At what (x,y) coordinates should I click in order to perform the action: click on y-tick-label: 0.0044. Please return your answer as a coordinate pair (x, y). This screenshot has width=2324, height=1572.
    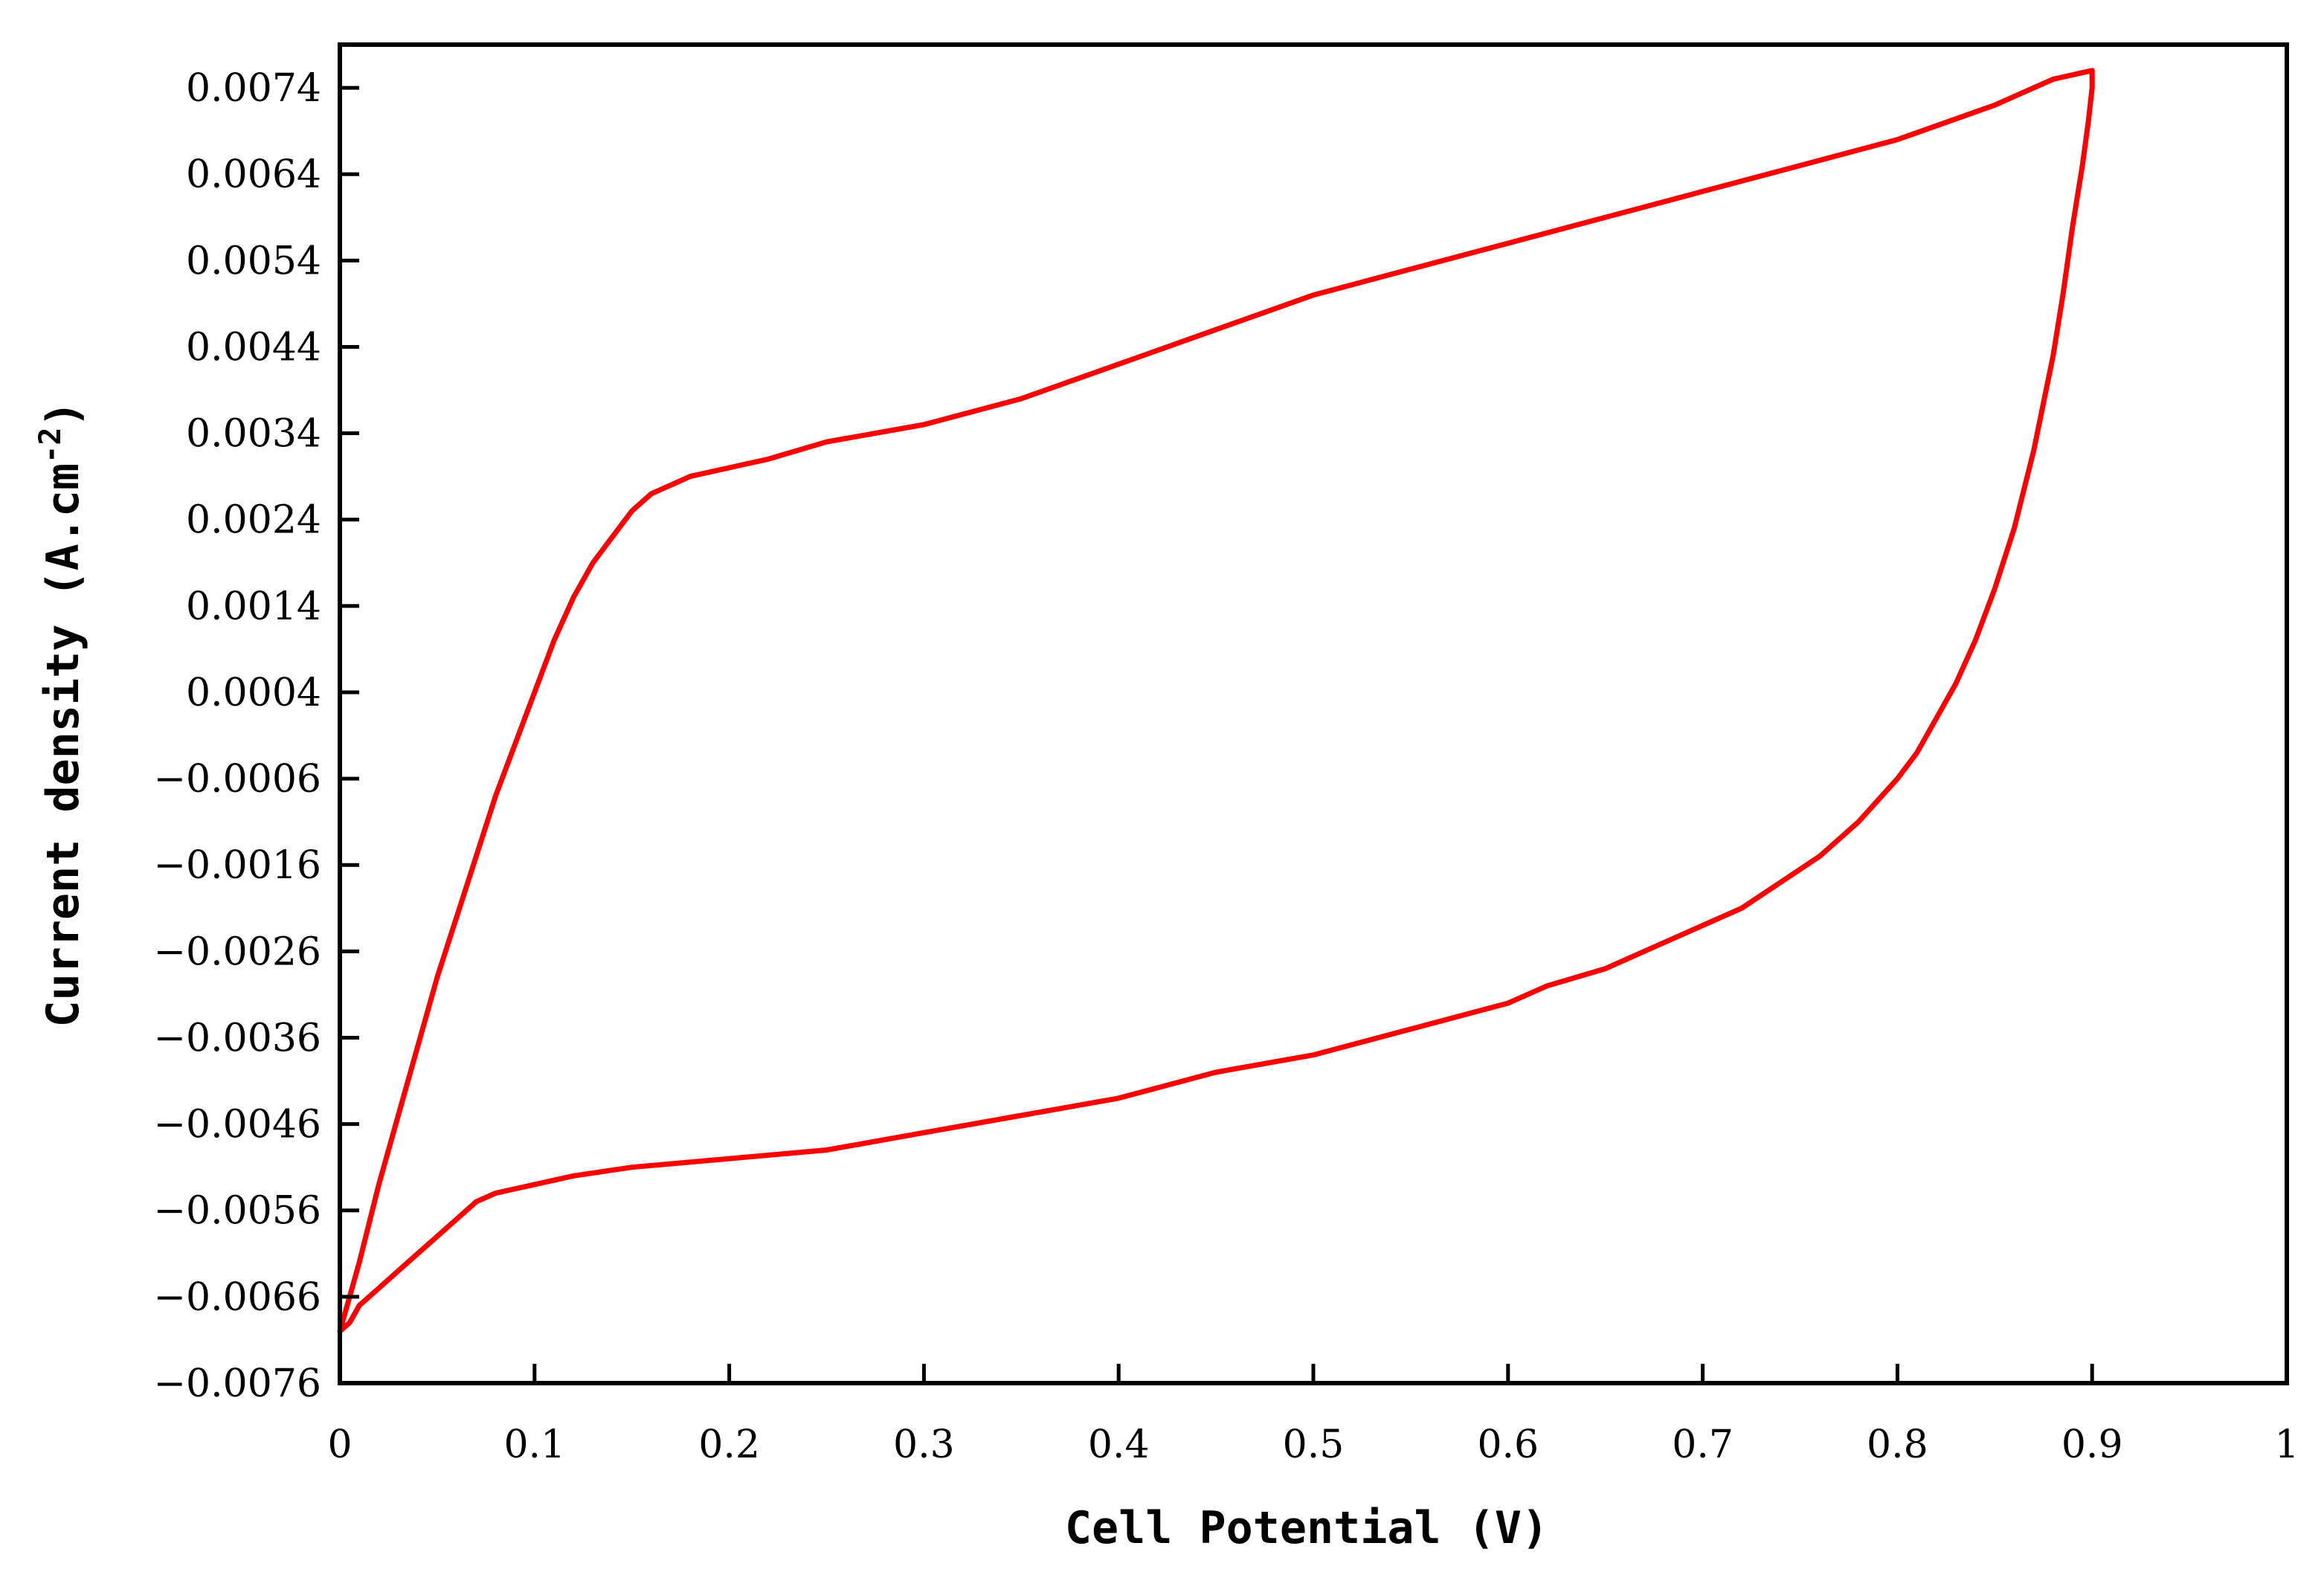
    Looking at the image, I should click on (254, 347).